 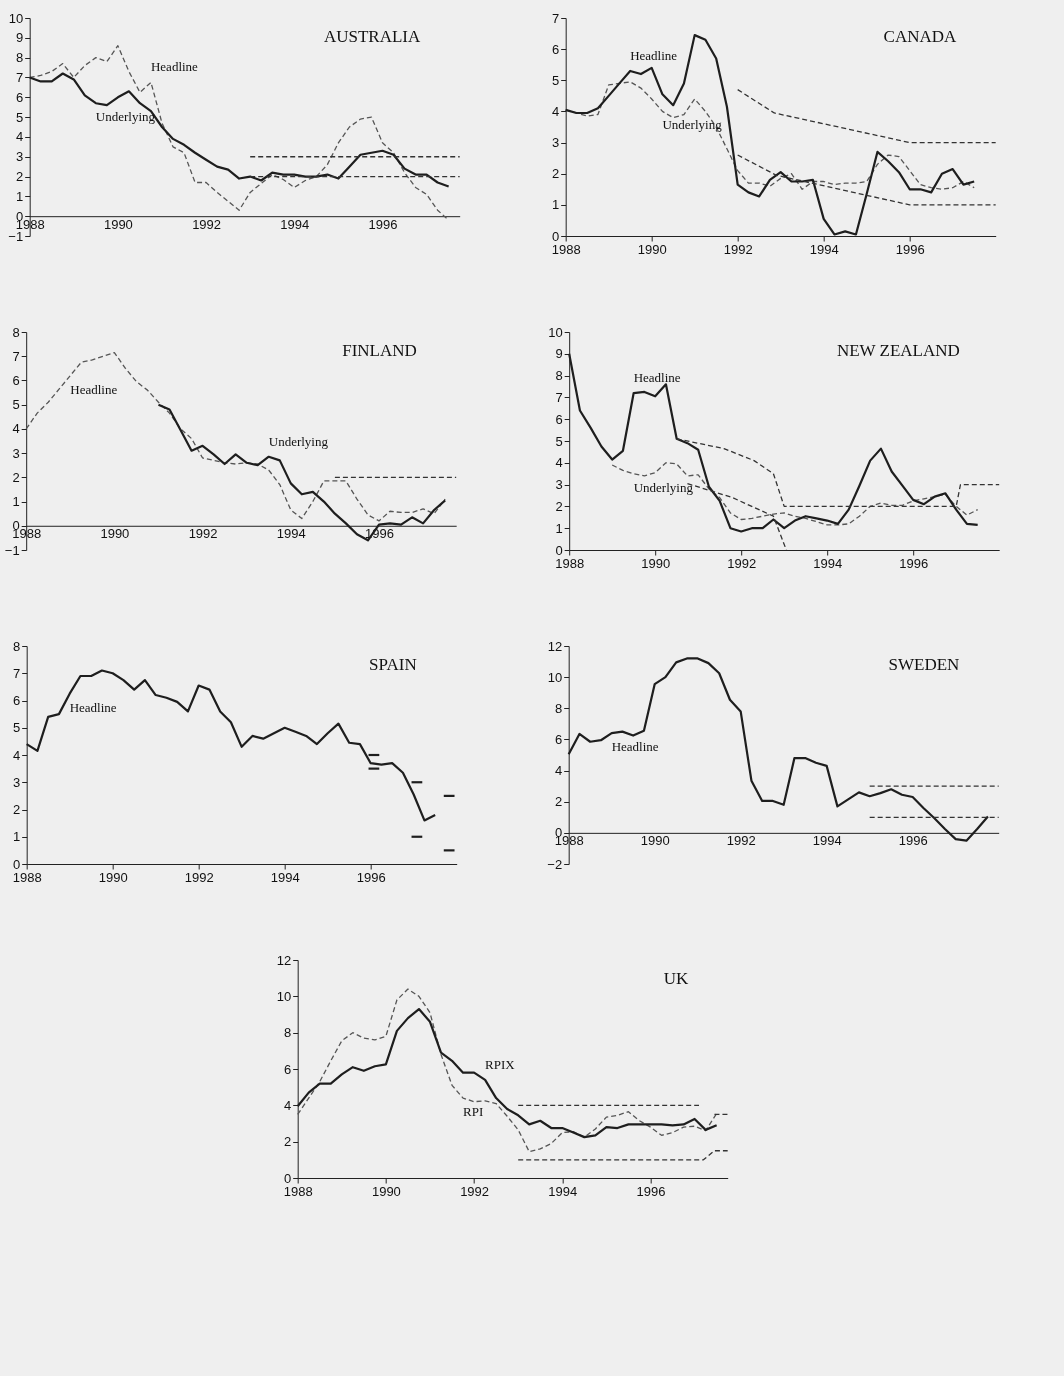 I want to click on text: NEW ZEALAND, so click(x=898, y=350).